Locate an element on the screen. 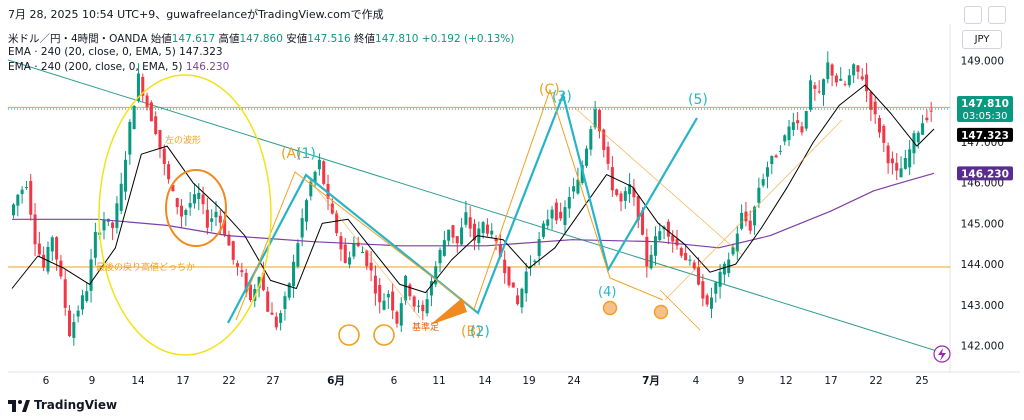 This screenshot has height=420, width=1024. countdown-label: 03:05:30 is located at coordinates (985, 116).